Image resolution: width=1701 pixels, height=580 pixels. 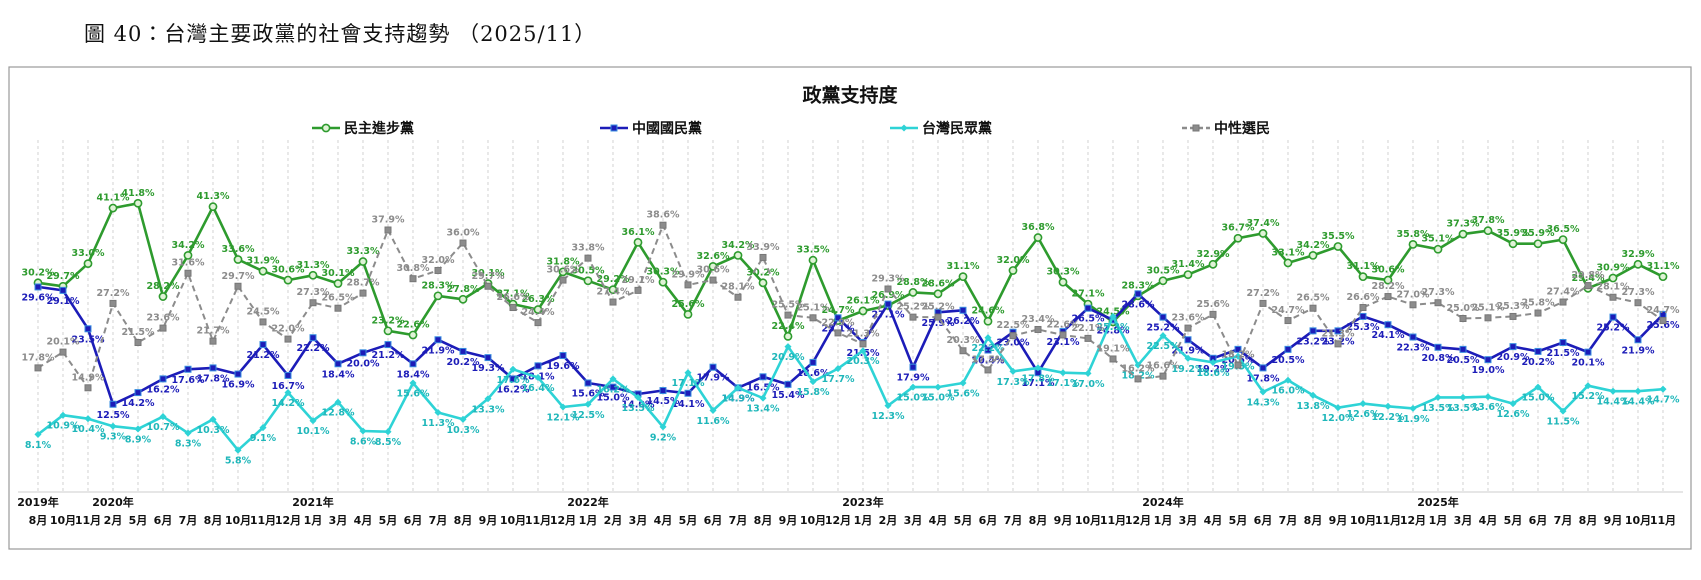 I want to click on data-label: 25.5%, so click(x=788, y=305).